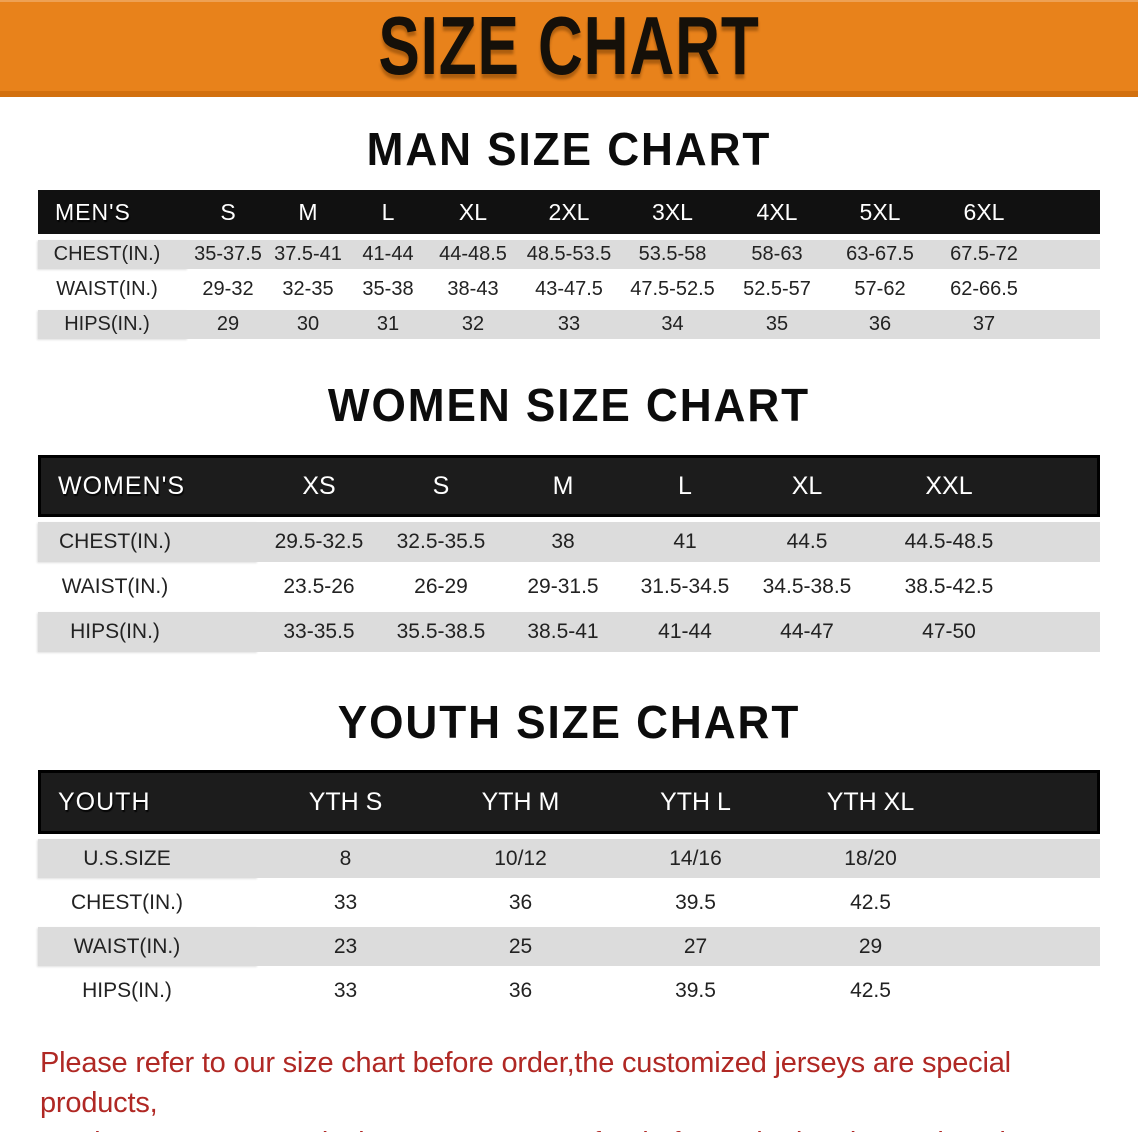 The width and height of the screenshot is (1138, 1132). What do you see at coordinates (441, 632) in the screenshot?
I see `size-value: 35.5-38.5` at bounding box center [441, 632].